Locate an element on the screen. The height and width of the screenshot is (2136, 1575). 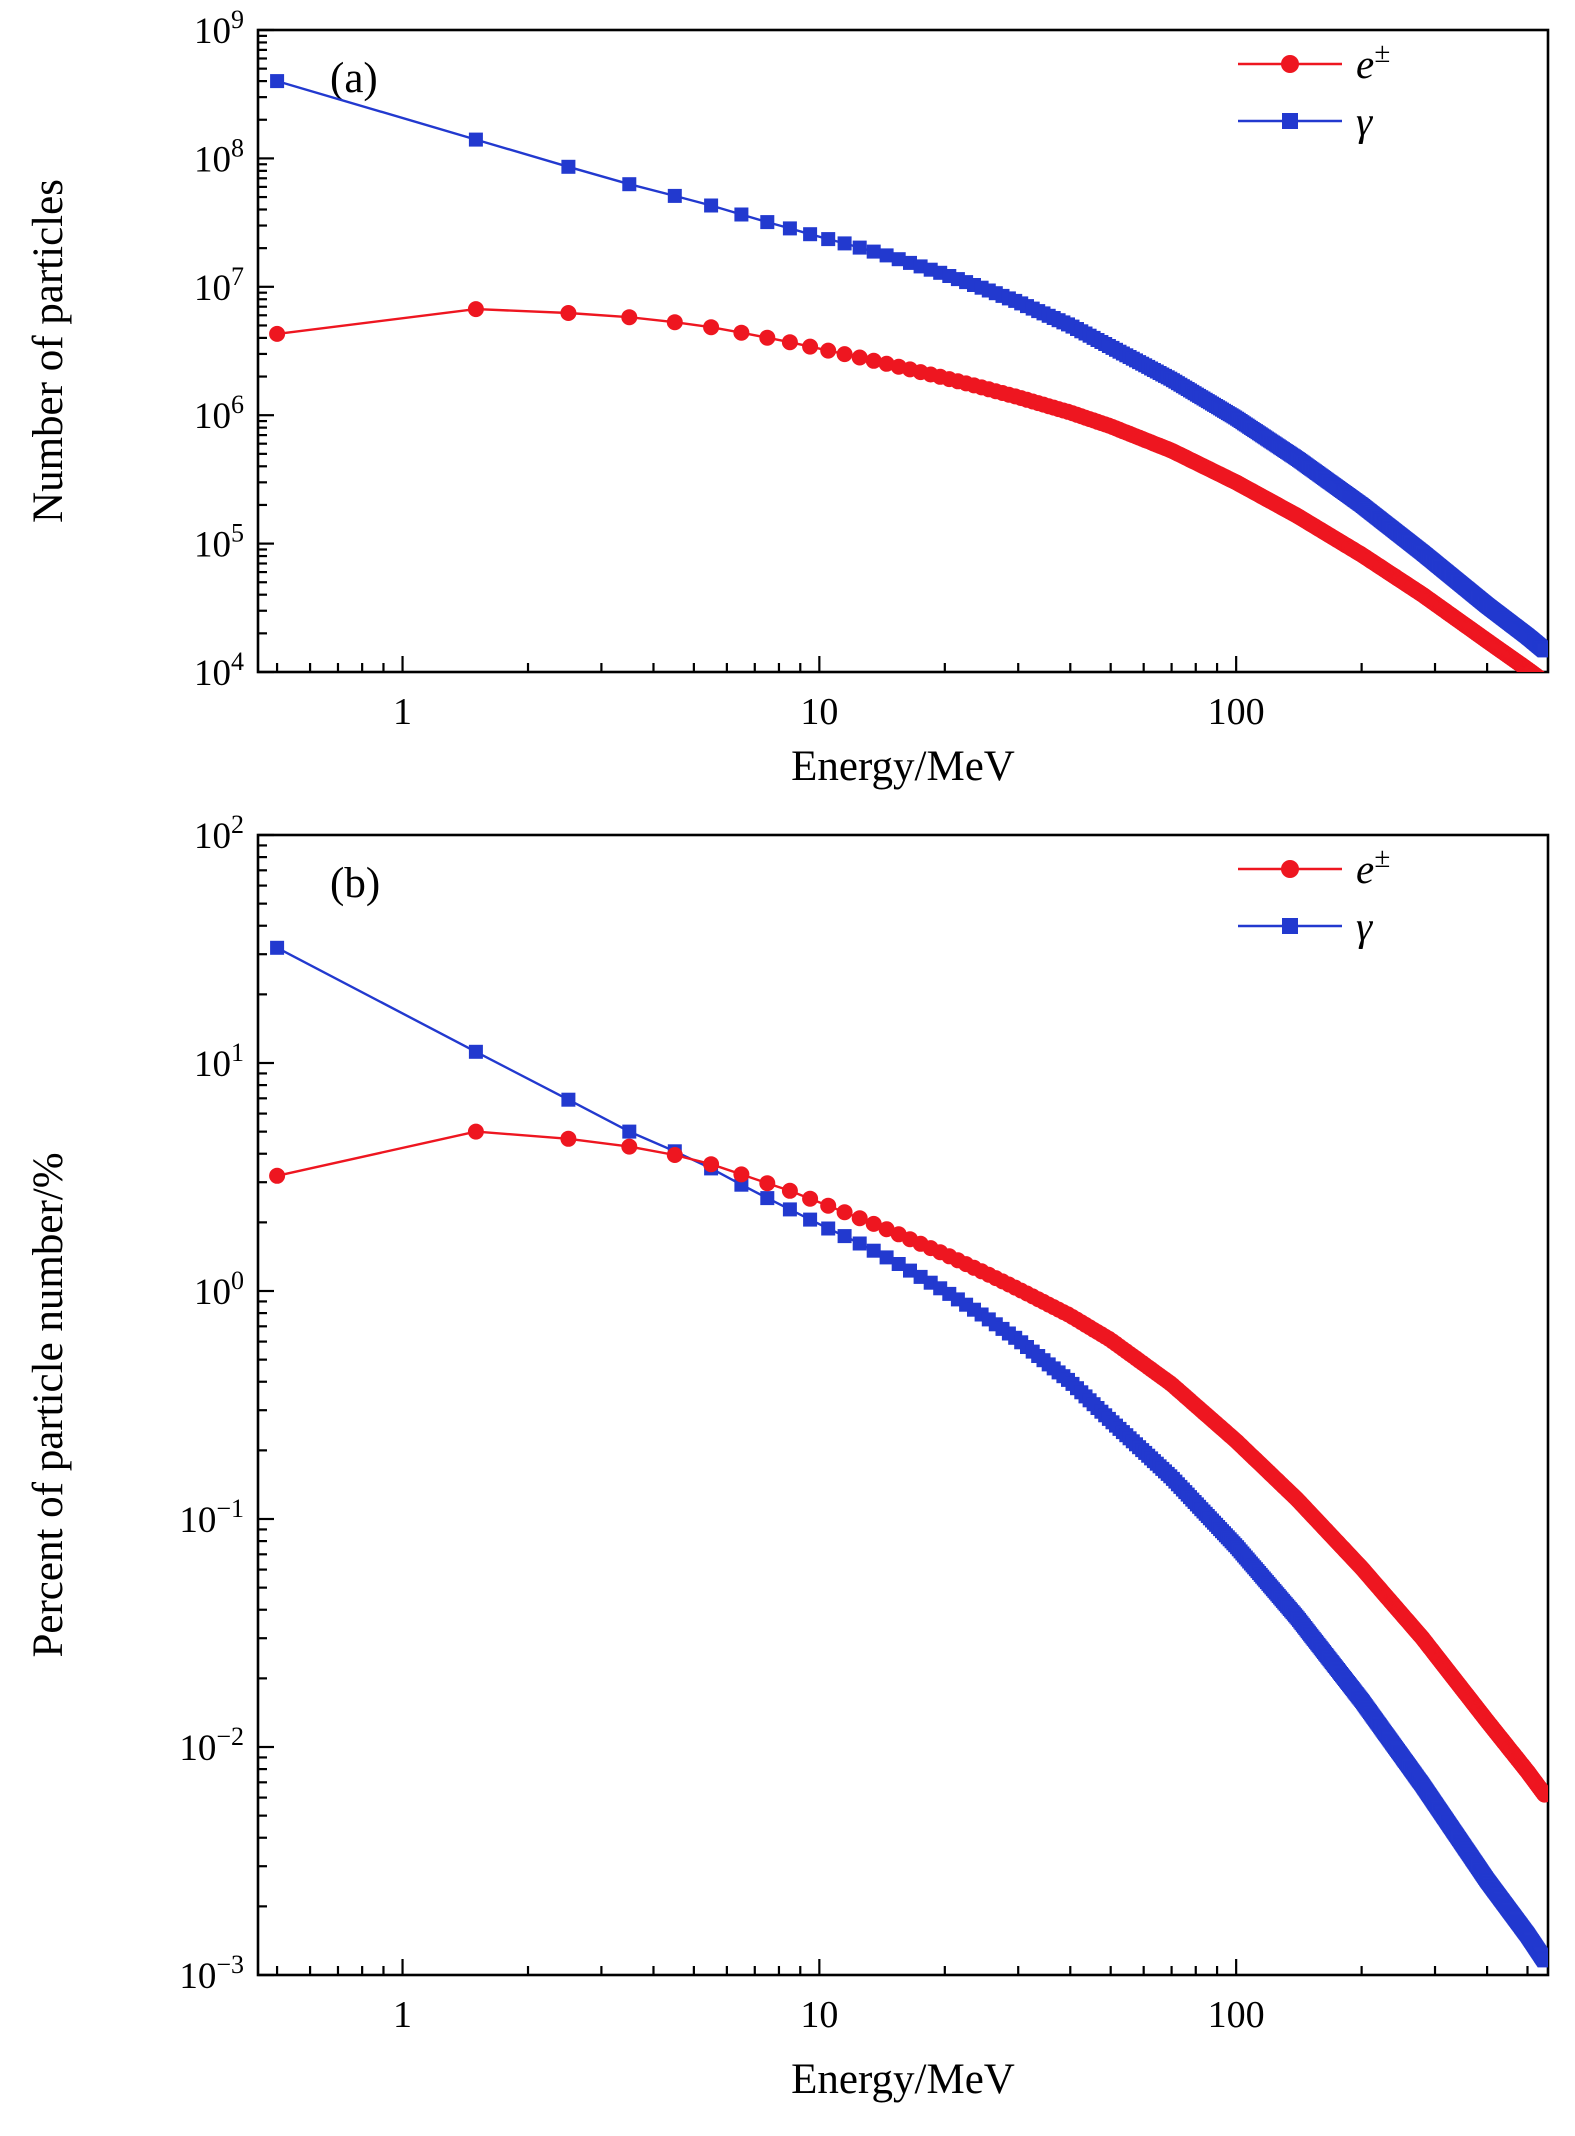
y-tick-label: 10⁻² is located at coordinates (211, 1745).